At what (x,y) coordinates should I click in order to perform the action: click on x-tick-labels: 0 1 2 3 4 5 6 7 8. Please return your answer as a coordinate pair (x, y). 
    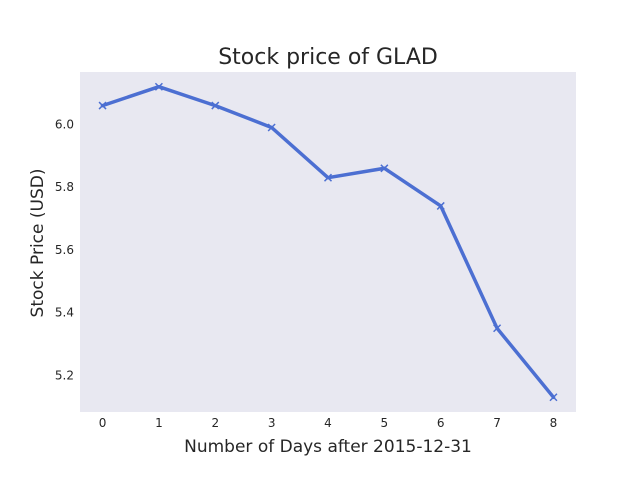
    Looking at the image, I should click on (328, 423).